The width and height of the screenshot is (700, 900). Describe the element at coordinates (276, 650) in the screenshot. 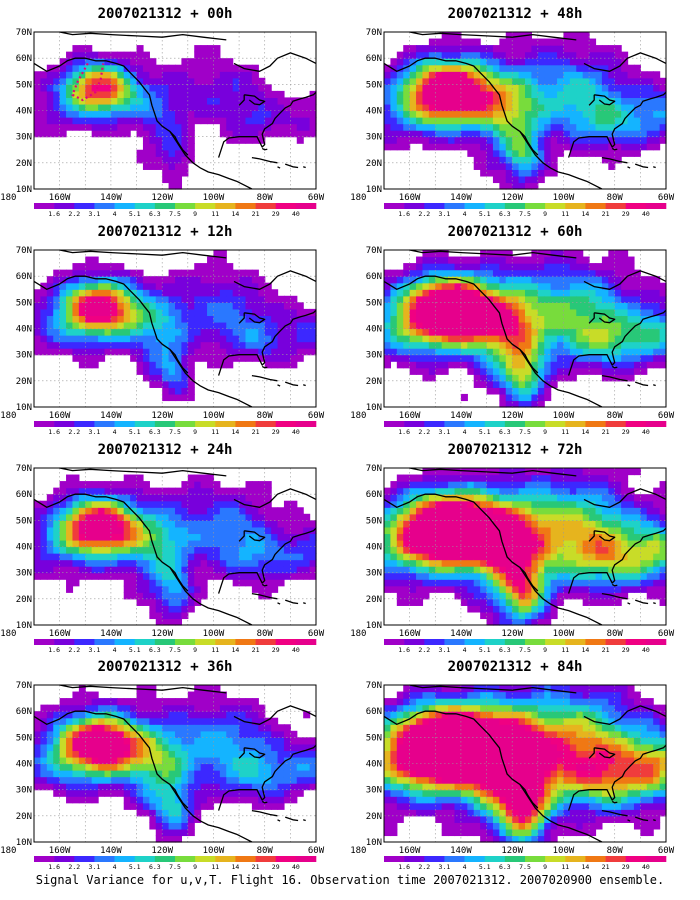

I see `colorbar-label: 29` at that location.